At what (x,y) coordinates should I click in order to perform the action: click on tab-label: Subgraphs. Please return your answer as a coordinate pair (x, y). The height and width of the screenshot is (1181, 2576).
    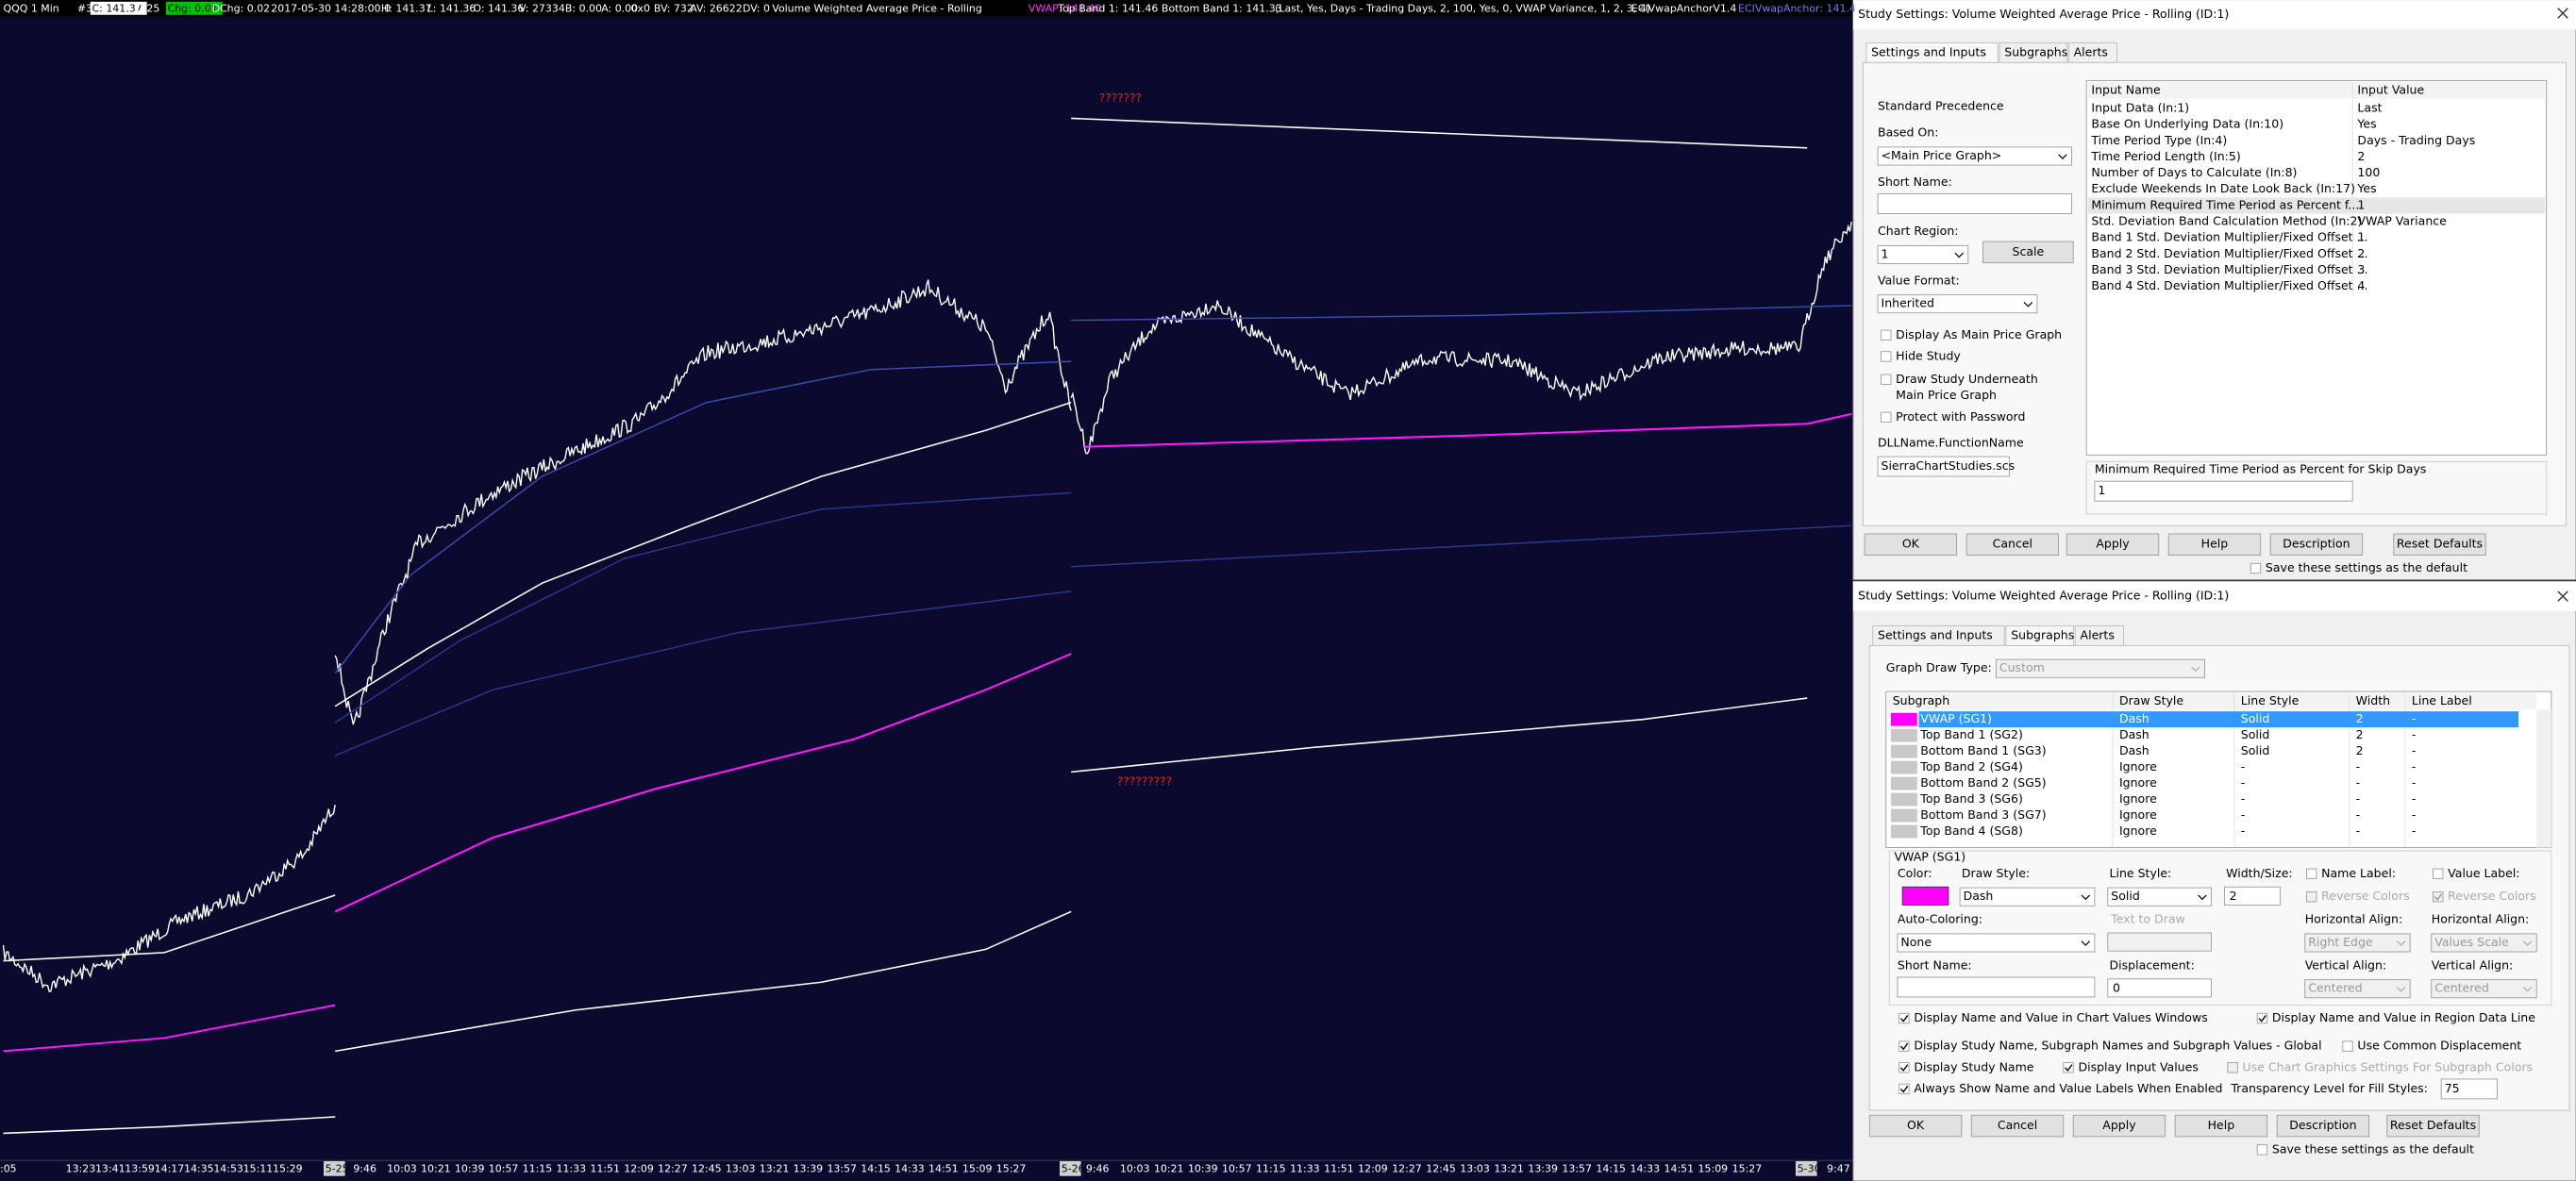
    Looking at the image, I should click on (2042, 634).